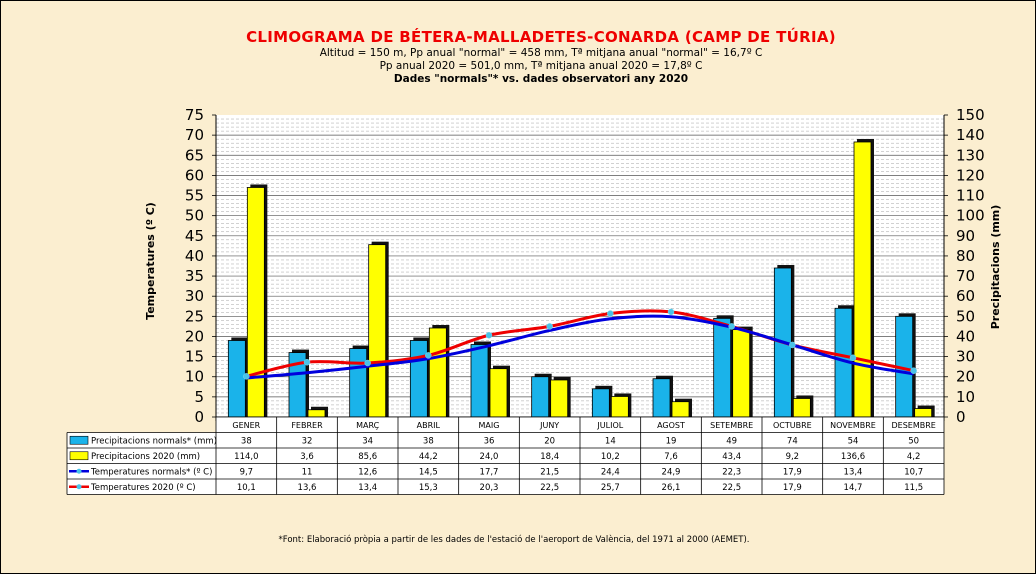 This screenshot has width=1036, height=574. What do you see at coordinates (246, 441) in the screenshot?
I see `table-cell: 38` at bounding box center [246, 441].